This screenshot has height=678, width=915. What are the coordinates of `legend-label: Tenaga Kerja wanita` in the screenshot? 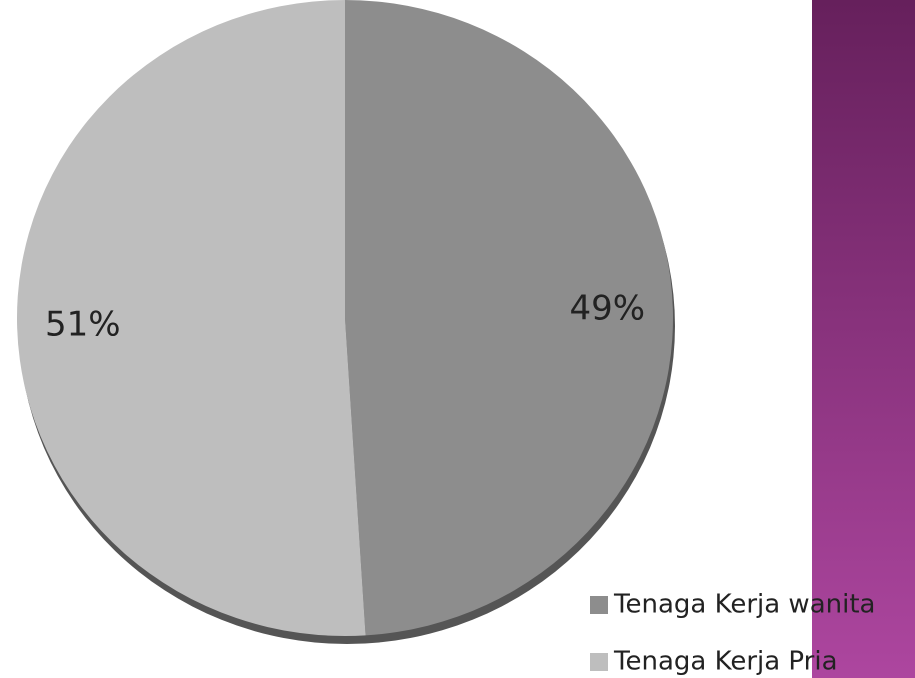 It's located at (744, 605).